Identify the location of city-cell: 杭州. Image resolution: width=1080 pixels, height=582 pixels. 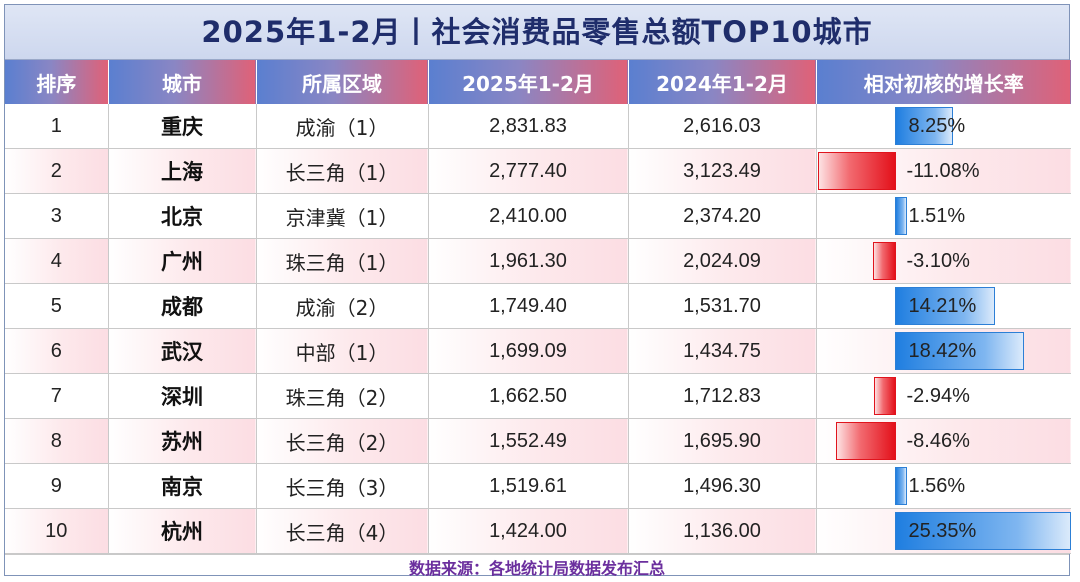
(182, 531).